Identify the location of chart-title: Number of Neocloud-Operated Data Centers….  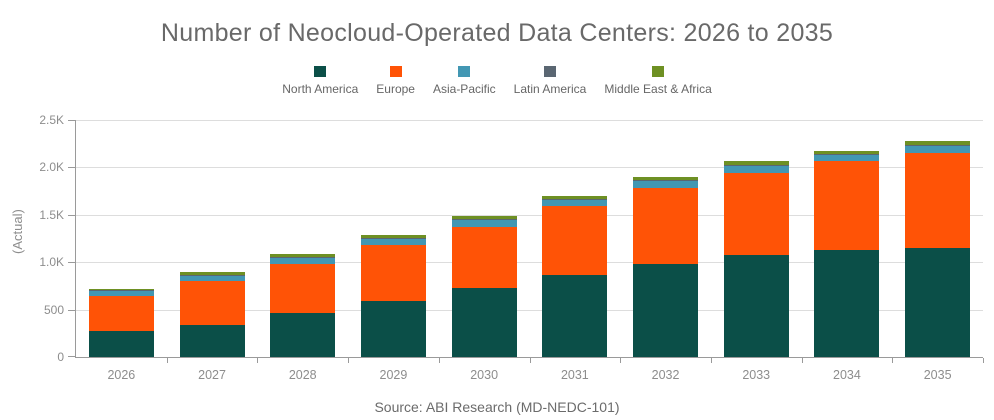
(497, 33).